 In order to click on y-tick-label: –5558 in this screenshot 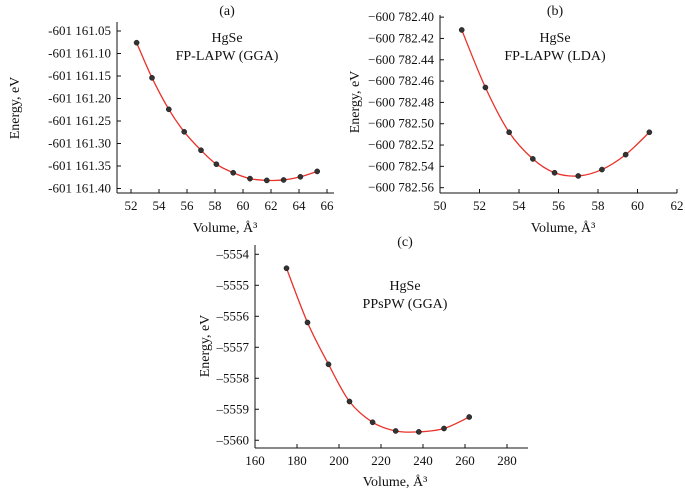, I will do `click(233, 377)`.